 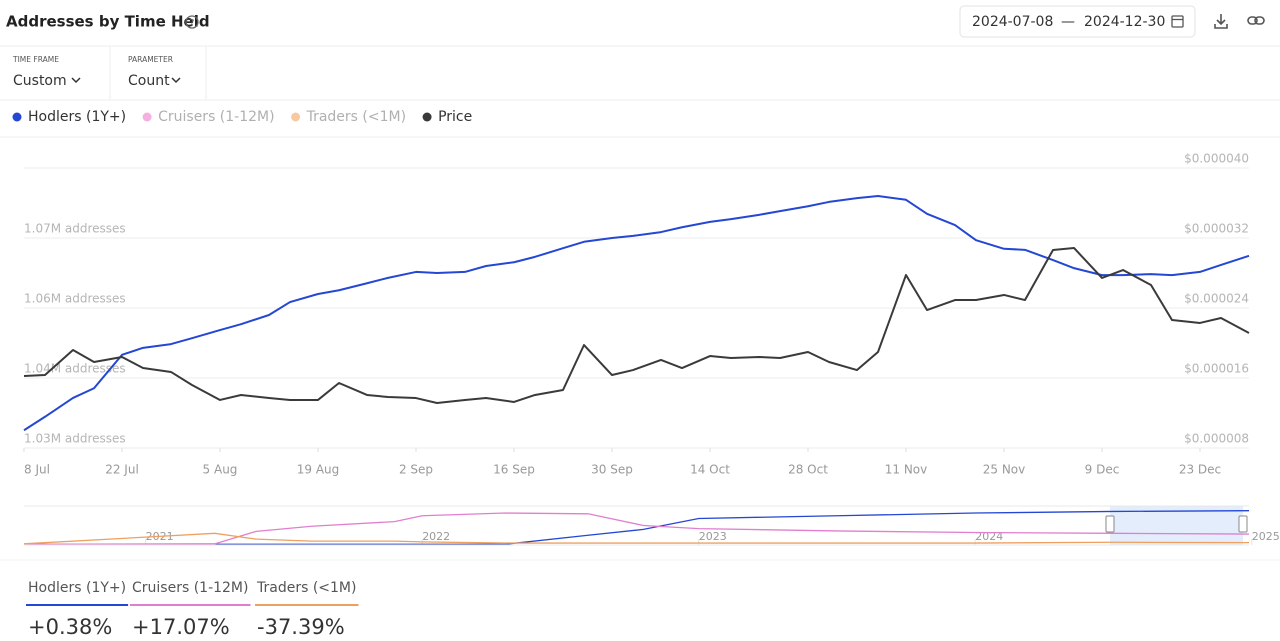 What do you see at coordinates (108, 22) in the screenshot?
I see `page-title: Addresses by Time Held` at bounding box center [108, 22].